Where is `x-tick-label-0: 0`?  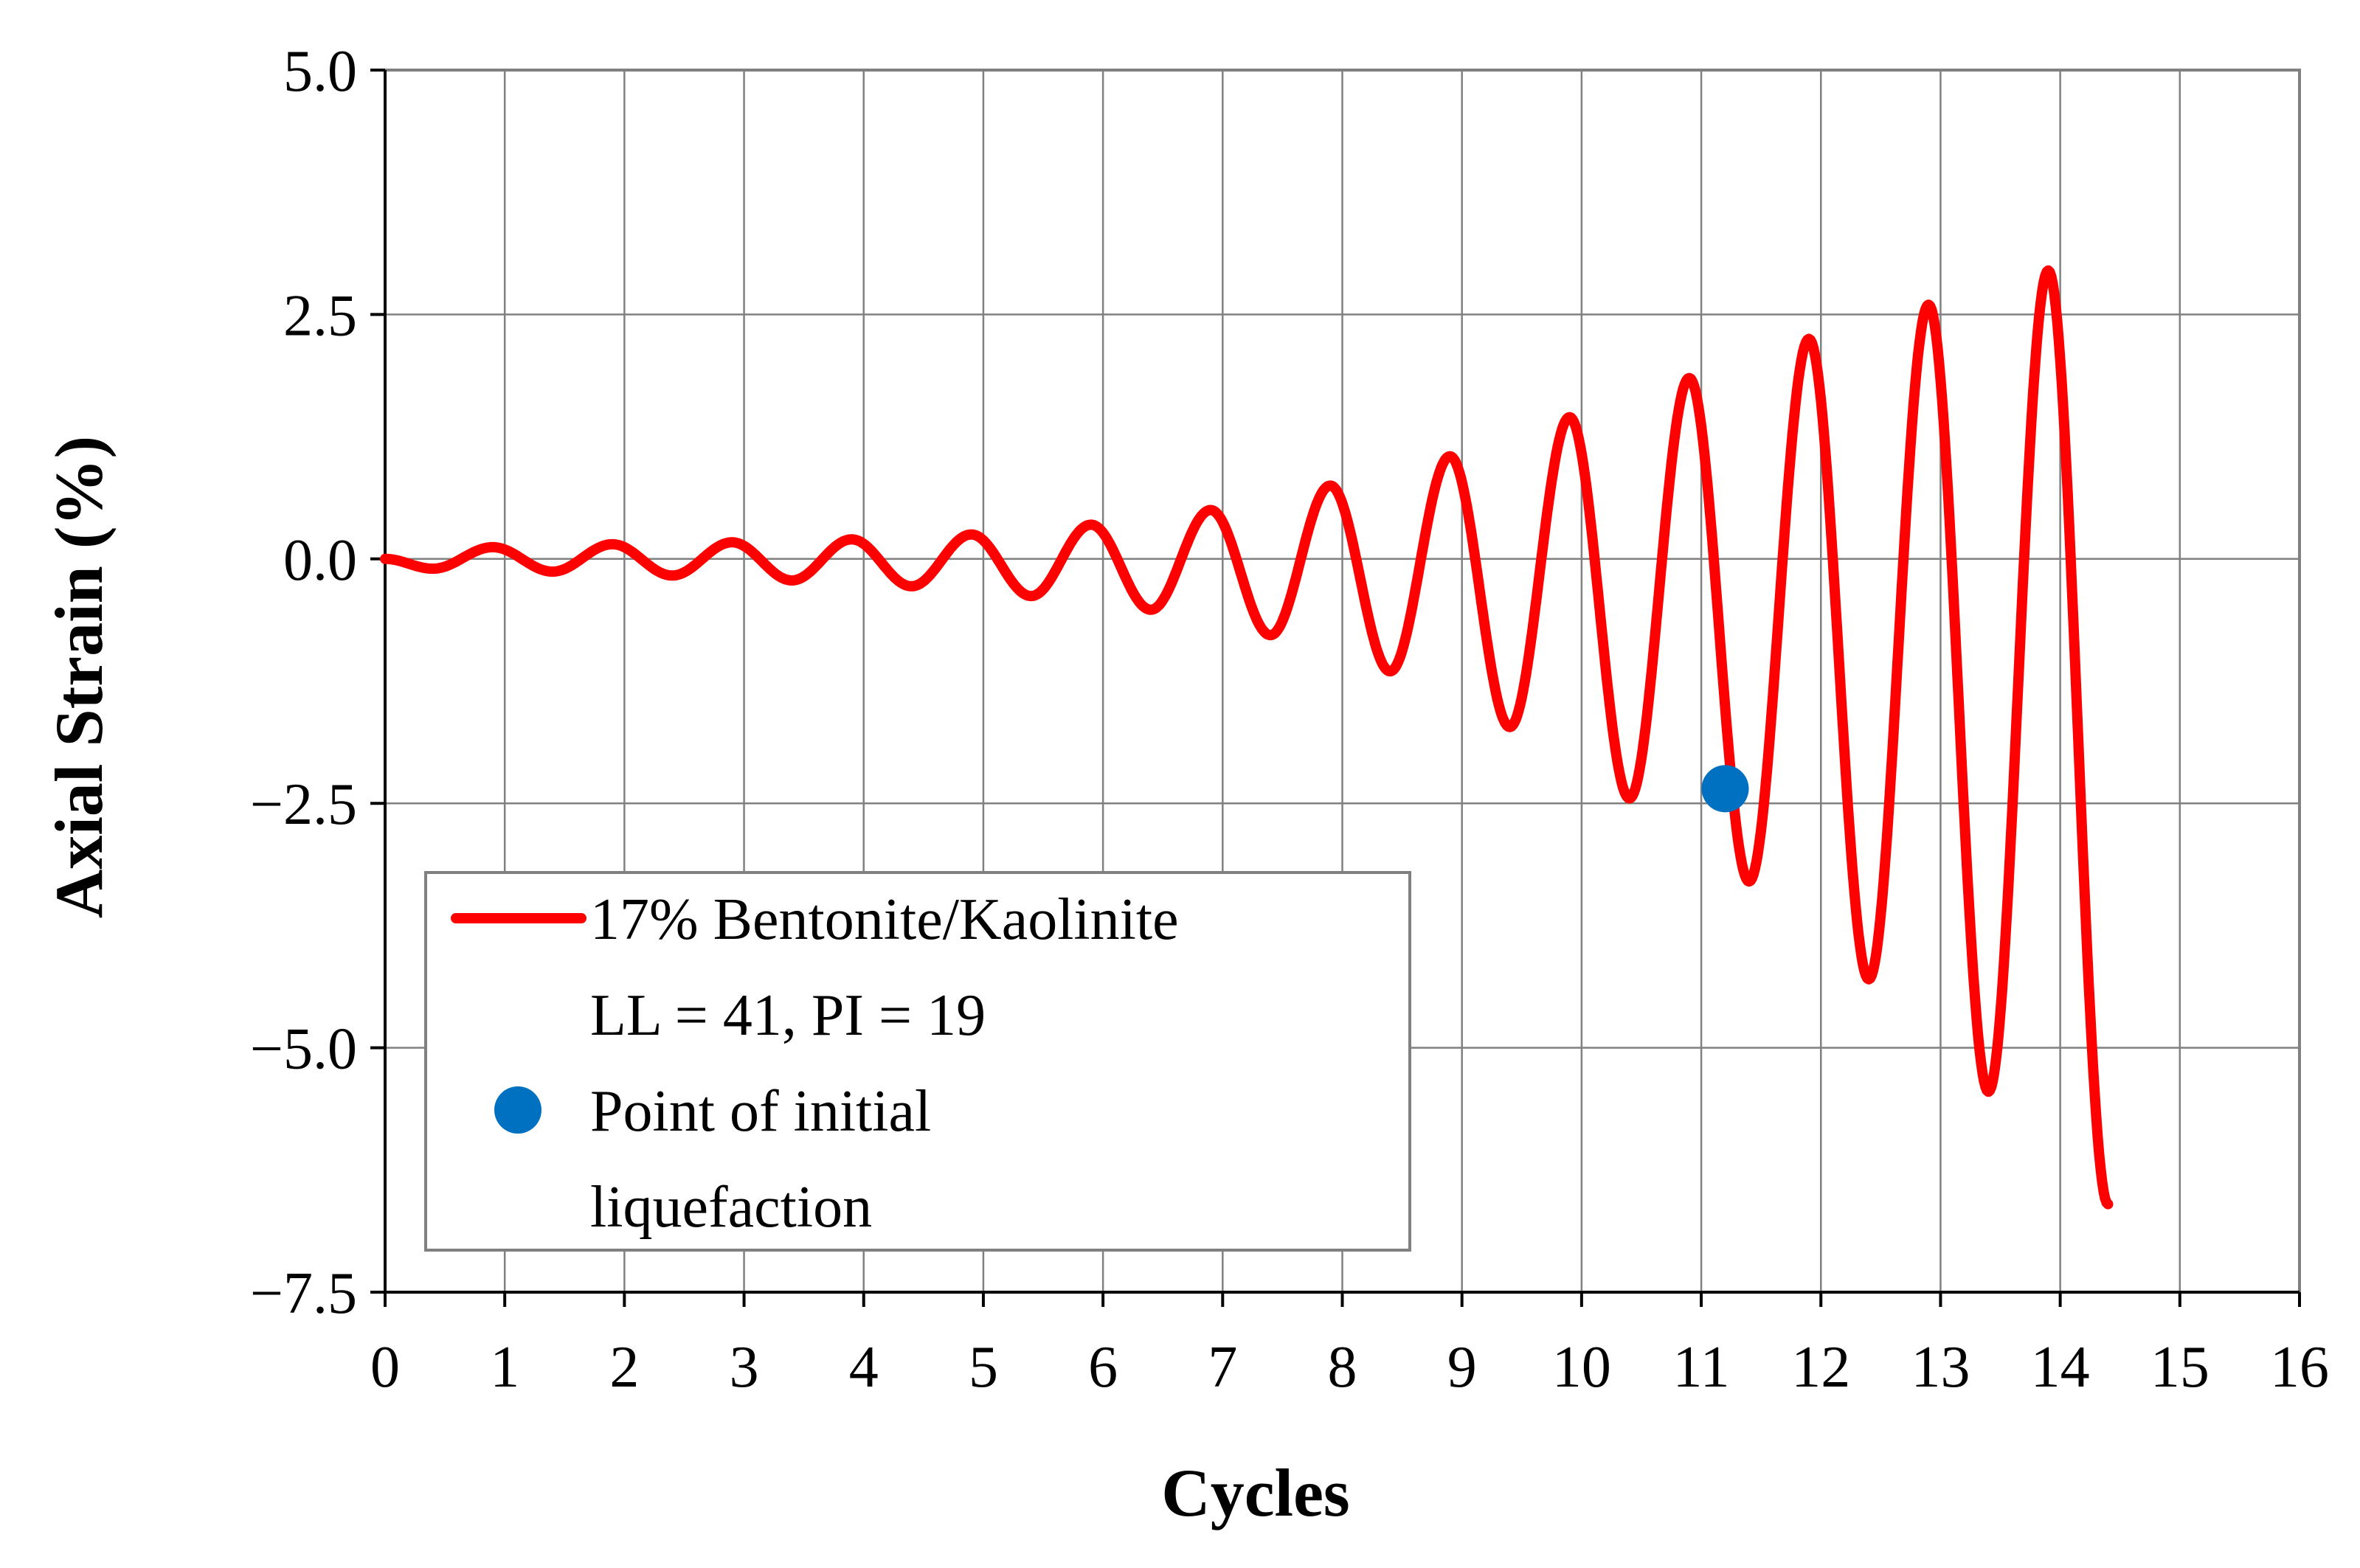 x-tick-label-0: 0 is located at coordinates (385, 1367).